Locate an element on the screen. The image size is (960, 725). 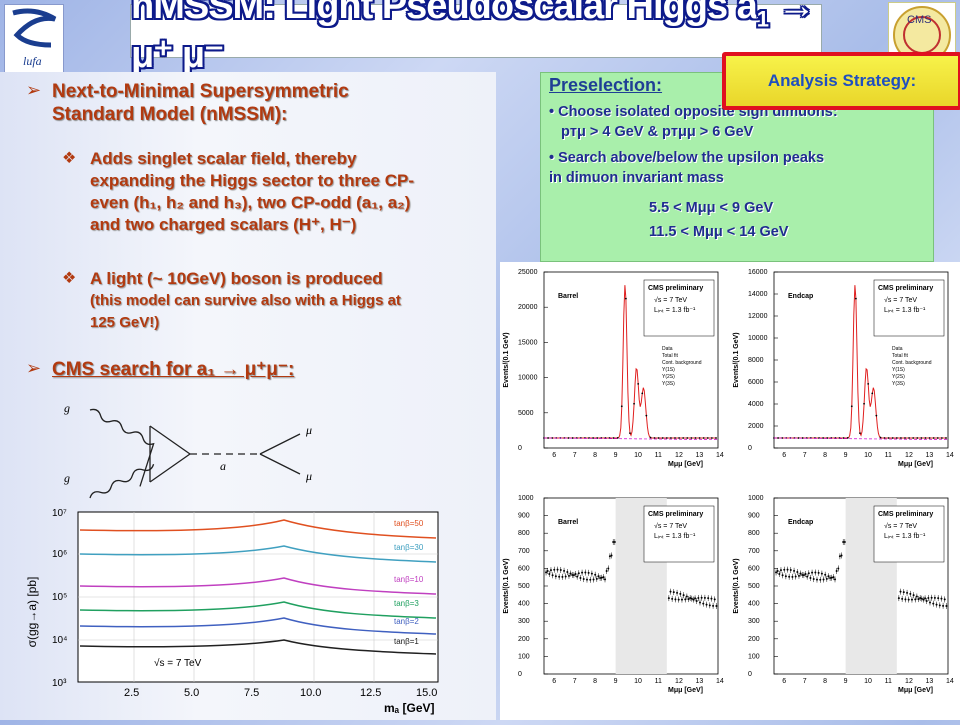
ytick-label: 5000 is located at coordinates (526, 413).